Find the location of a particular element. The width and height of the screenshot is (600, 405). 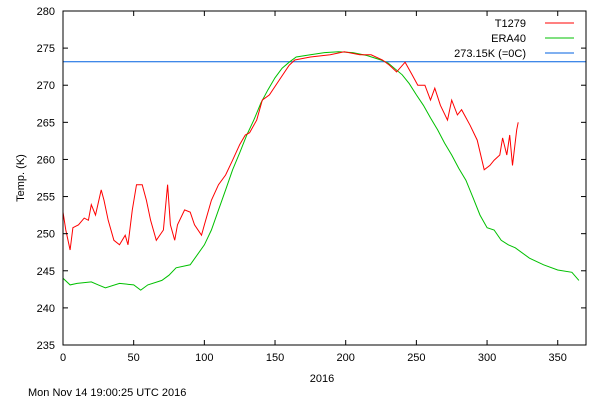

y-tick-label: 255 is located at coordinates (46, 198).